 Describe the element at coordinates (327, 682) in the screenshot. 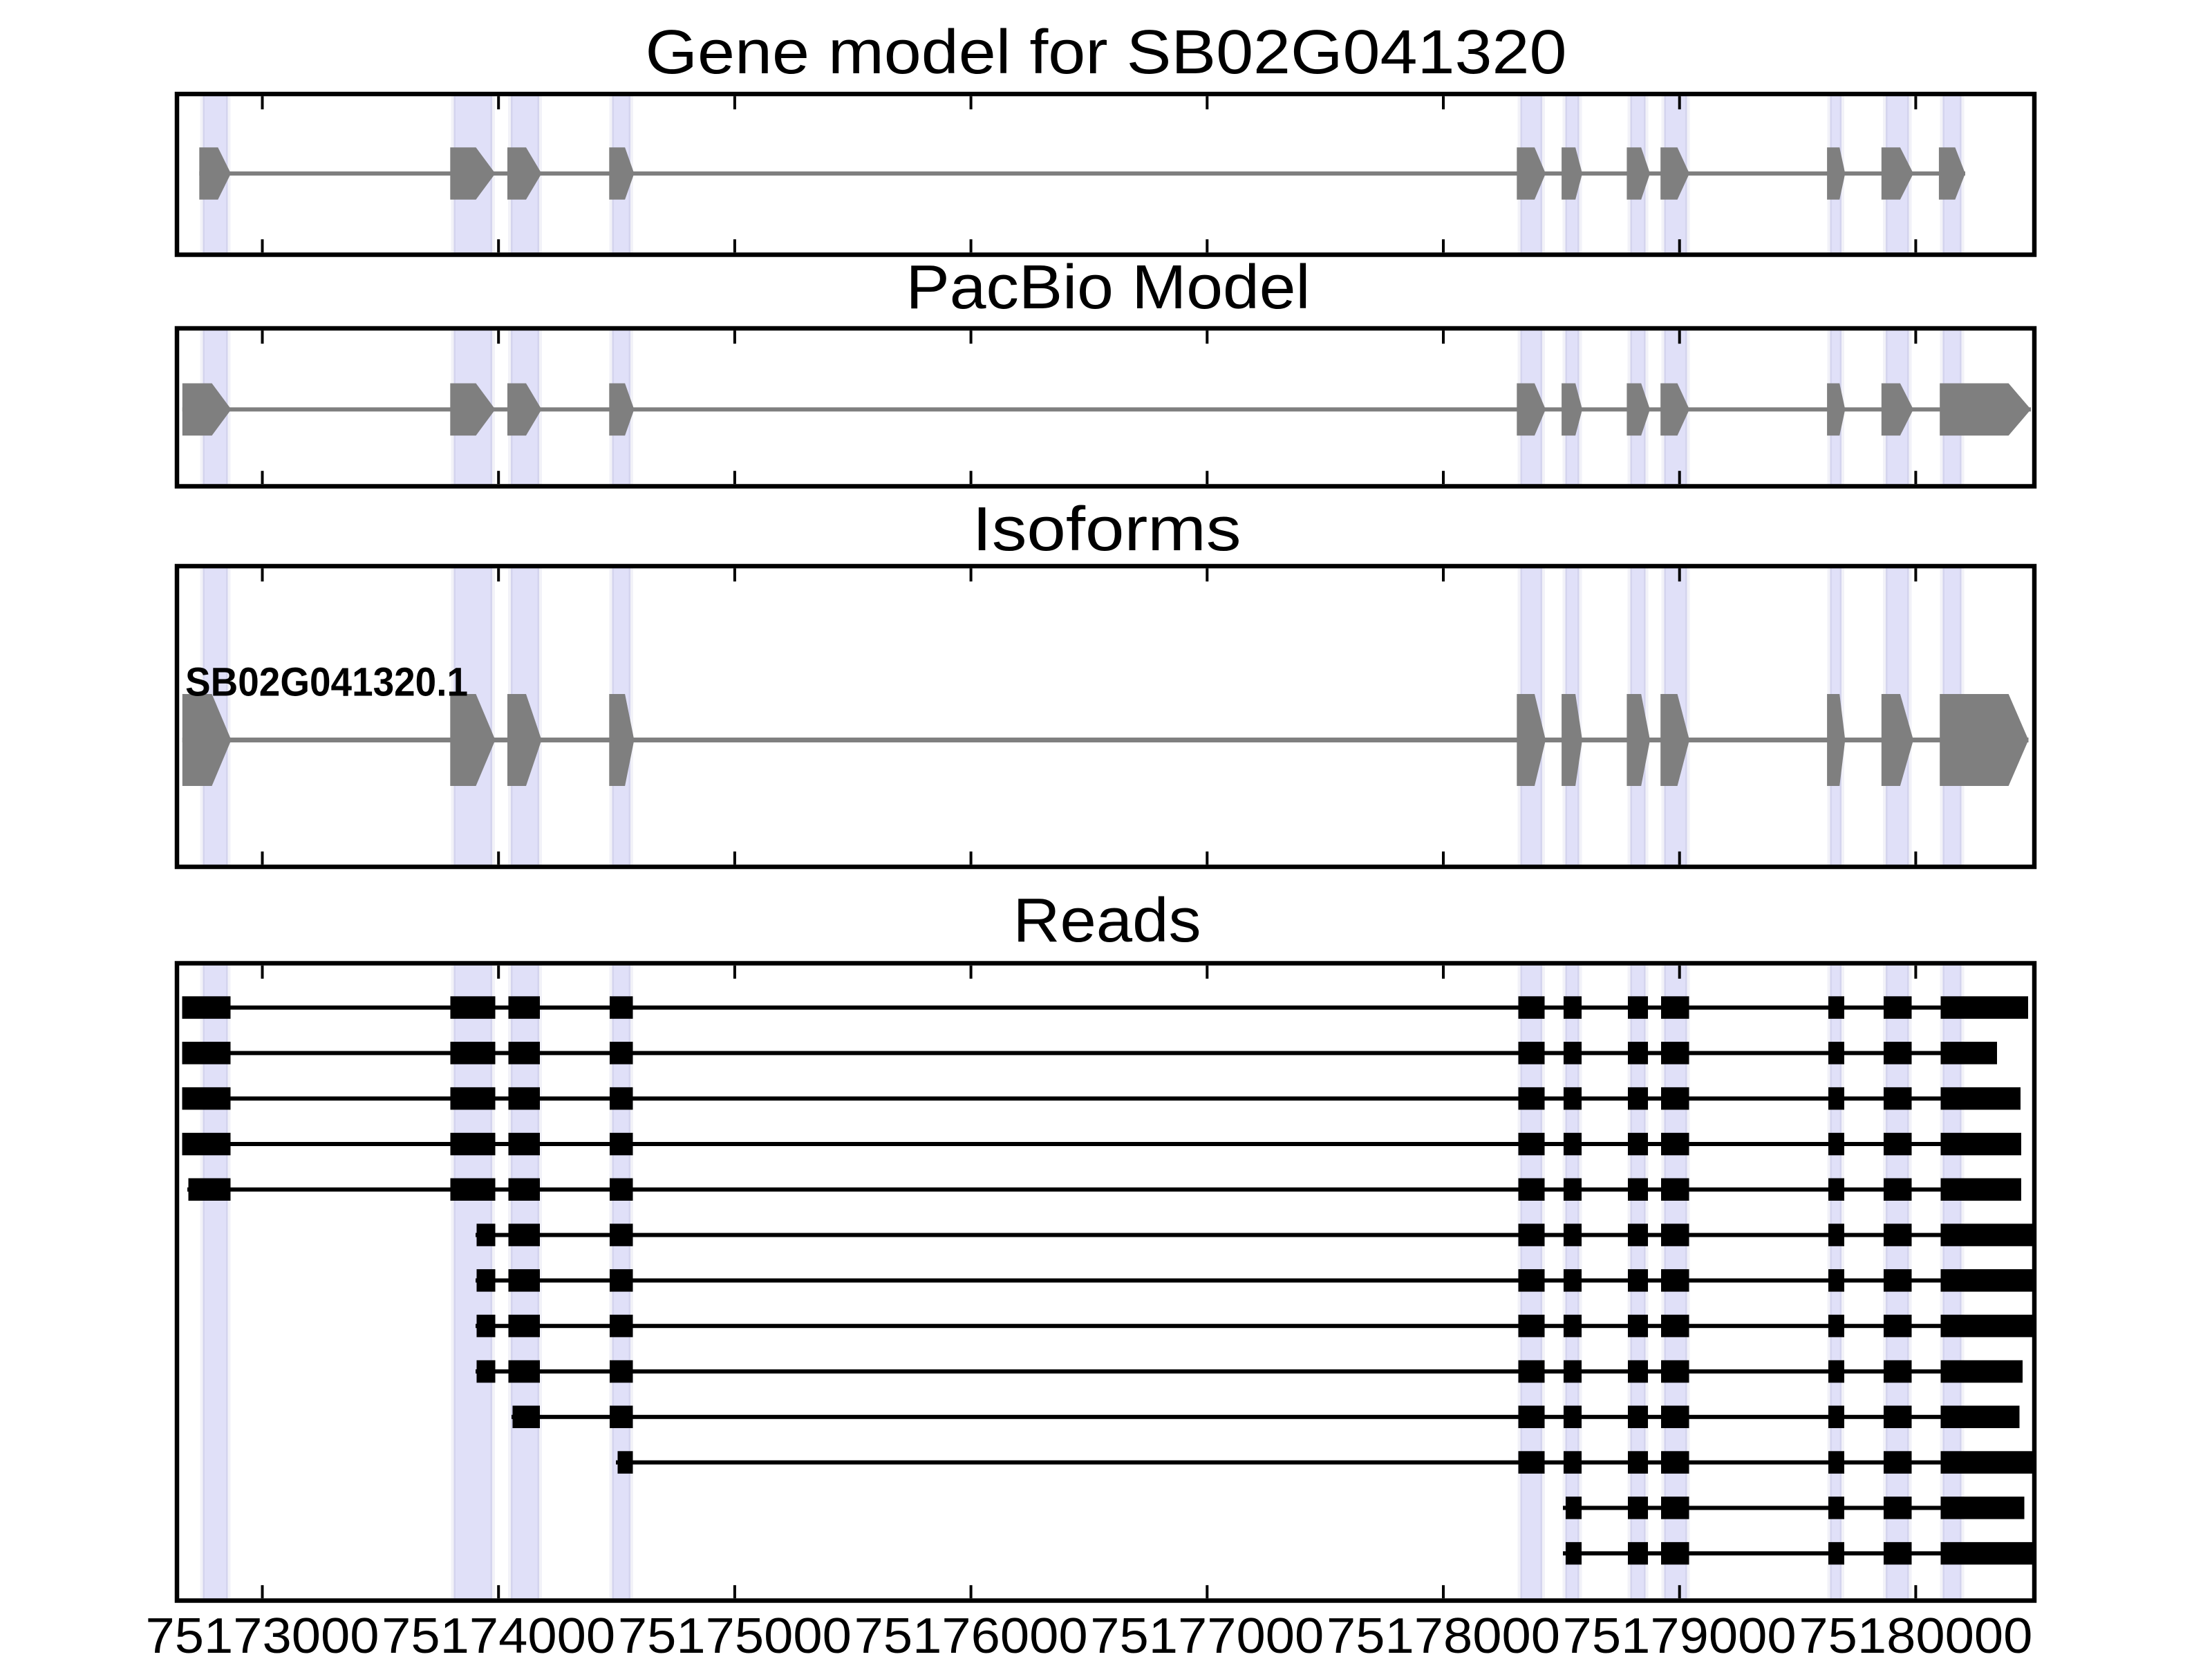

I see `svg-text: SB02G041320.1` at that location.